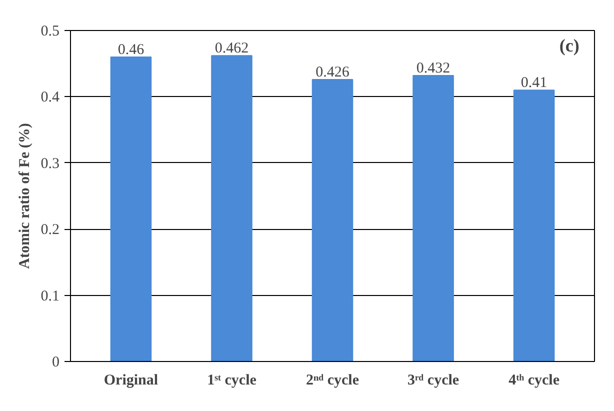  I want to click on y-tick-label: 0.4, so click(50, 98).